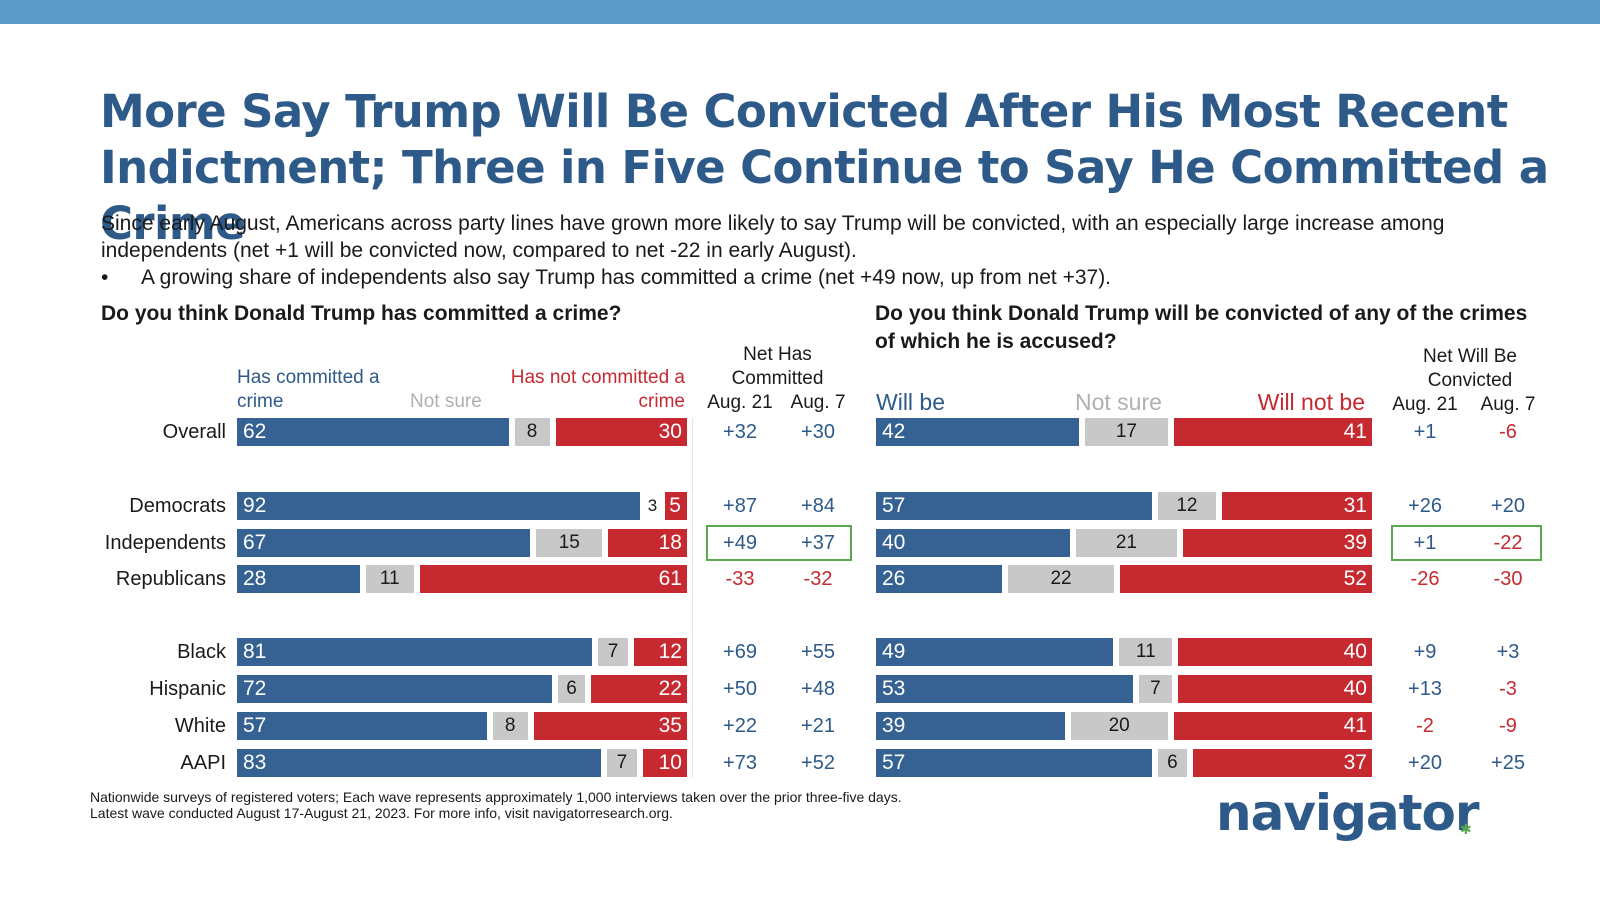  I want to click on left-net-aug21: +22, so click(740, 726).